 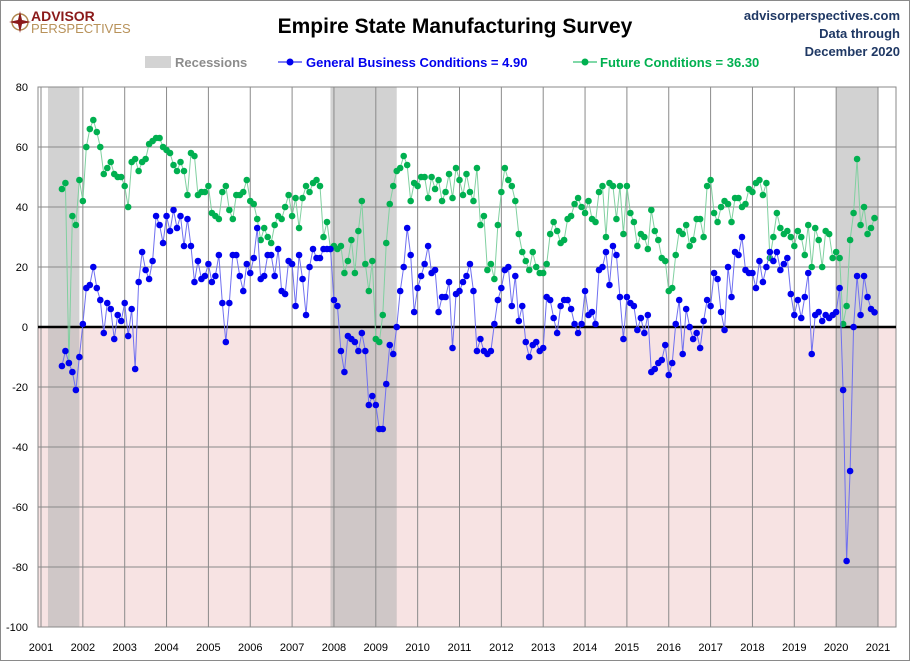 What do you see at coordinates (376, 648) in the screenshot?
I see `x-tick-label: 2009` at bounding box center [376, 648].